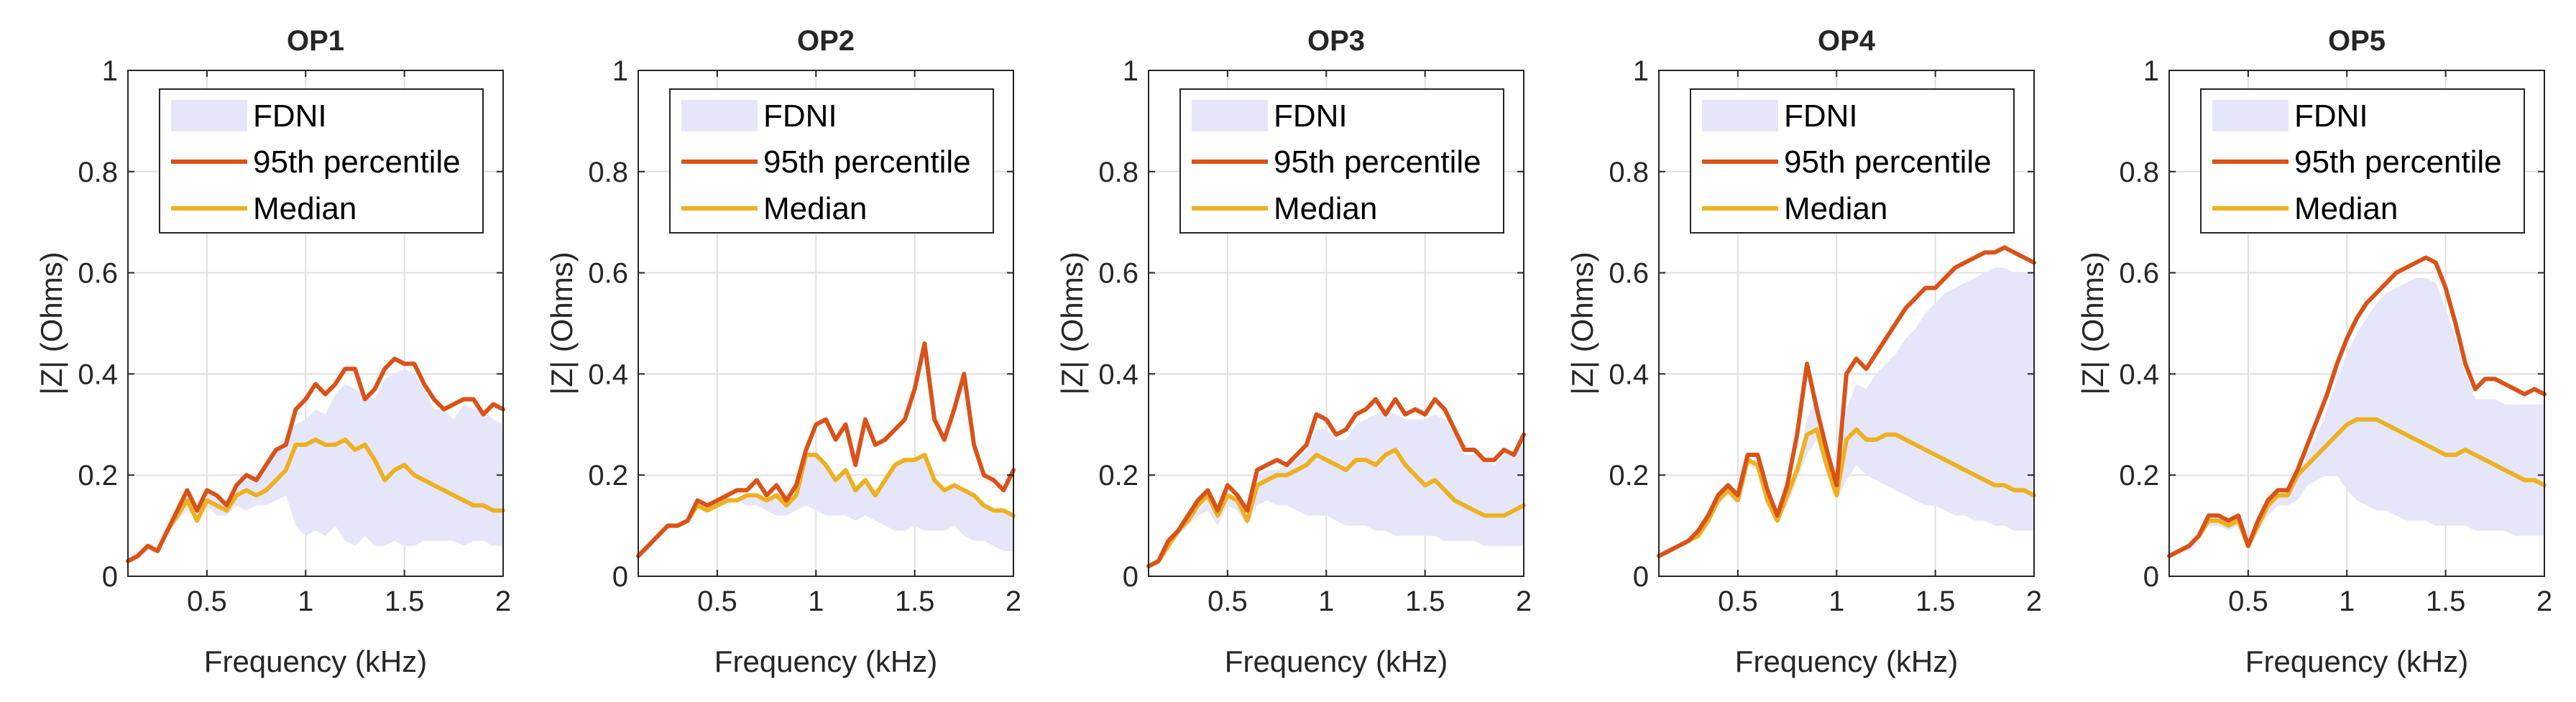 This screenshot has height=702, width=2576. I want to click on chart-title: OP3, so click(1336, 41).